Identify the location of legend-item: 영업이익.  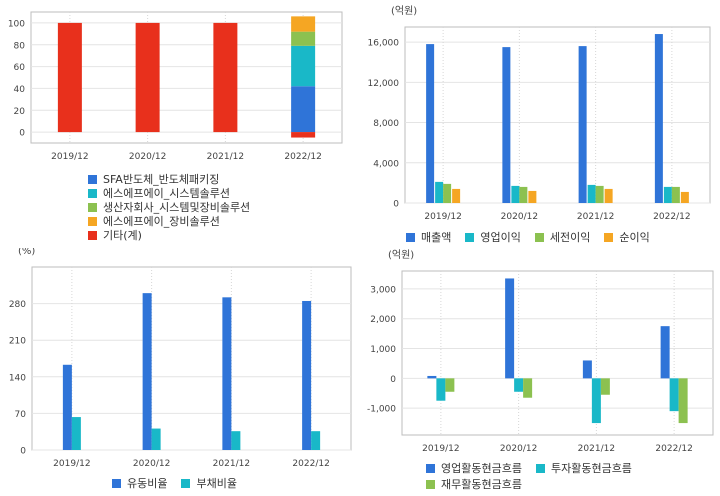
(493, 237).